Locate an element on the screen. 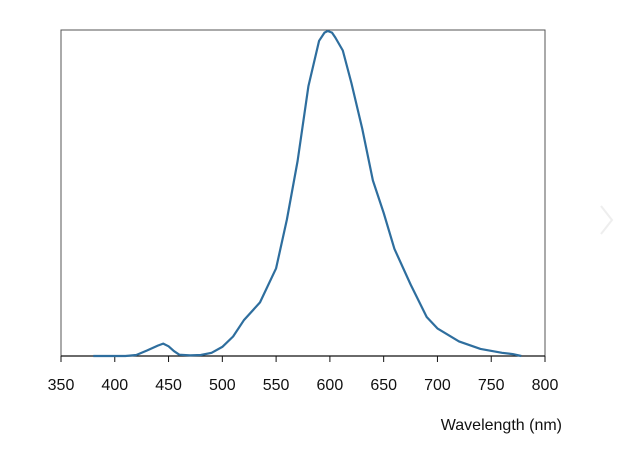 Image resolution: width=622 pixels, height=459 pixels. chevron-right-icon is located at coordinates (606, 220).